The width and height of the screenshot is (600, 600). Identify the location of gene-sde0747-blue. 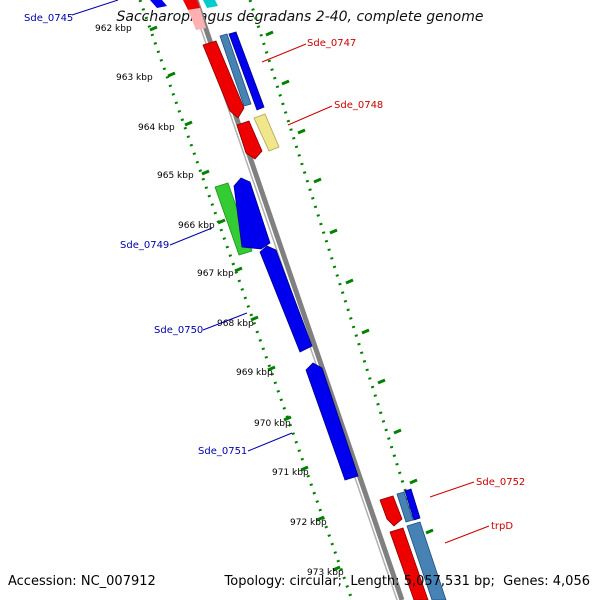
(246, 71).